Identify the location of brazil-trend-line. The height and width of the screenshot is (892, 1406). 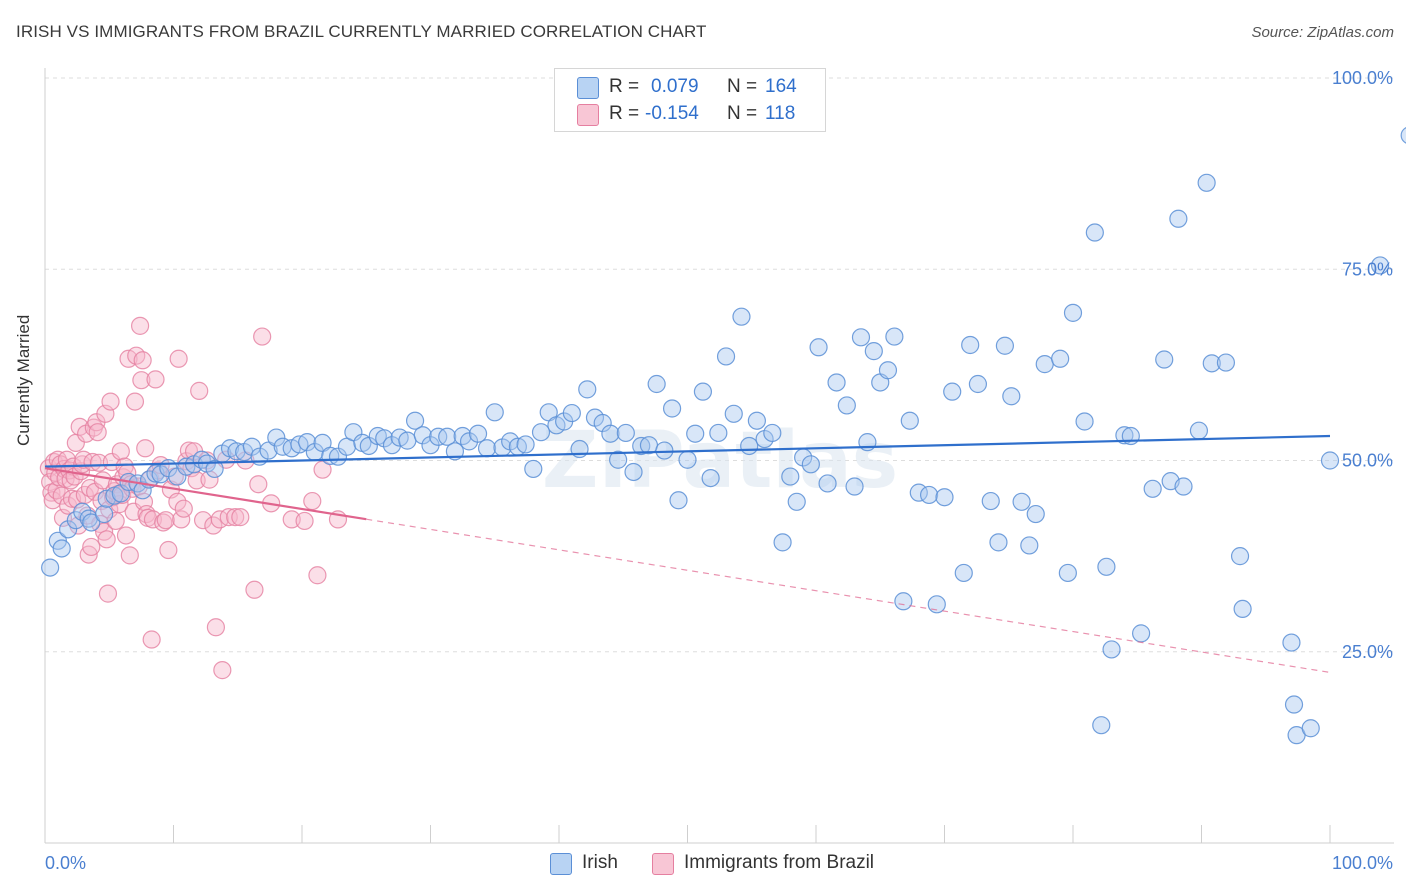
(205, 494).